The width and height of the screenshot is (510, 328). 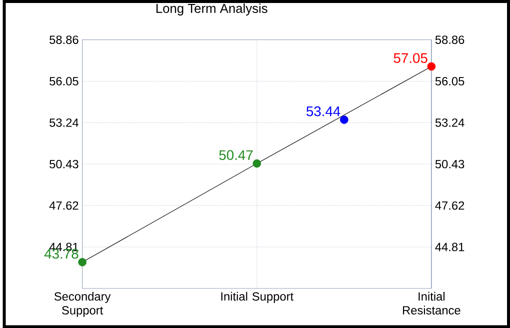 I want to click on y2-tick-label: 47.62, so click(x=449, y=205).